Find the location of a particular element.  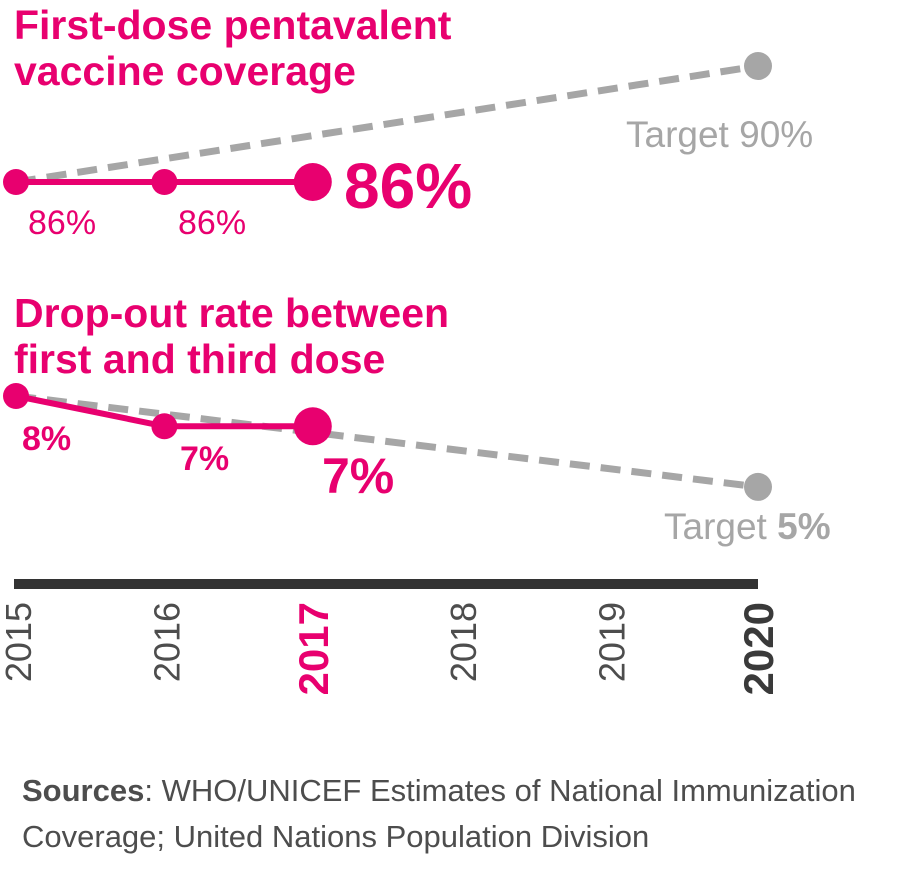

tick-label-2017: 2017 is located at coordinates (313, 648).